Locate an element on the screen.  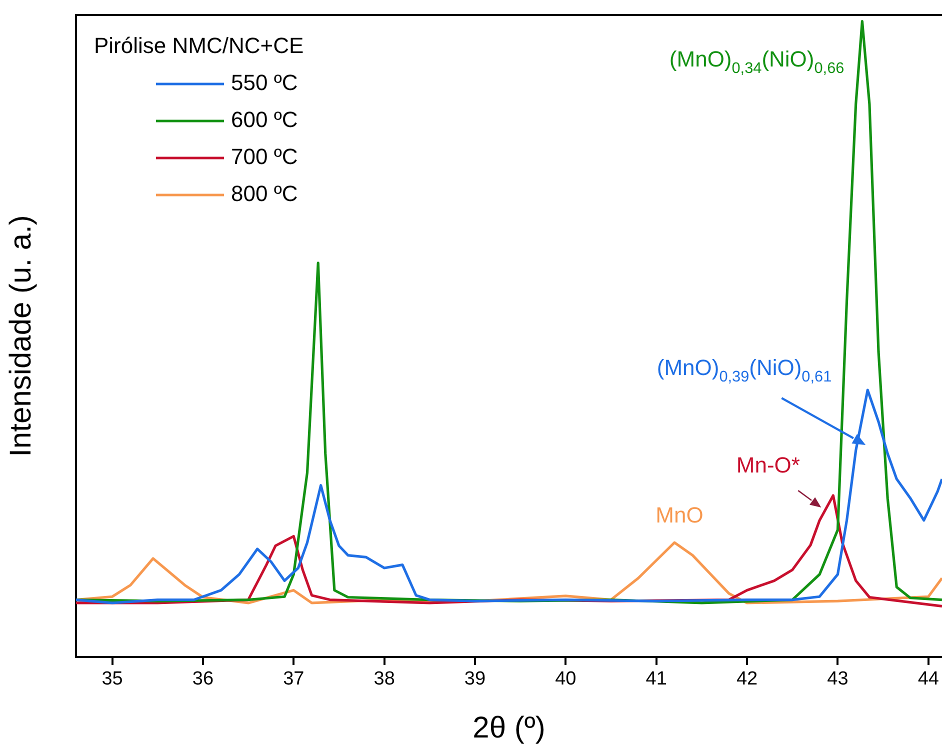
x-tick-label: 44 is located at coordinates (929, 679).